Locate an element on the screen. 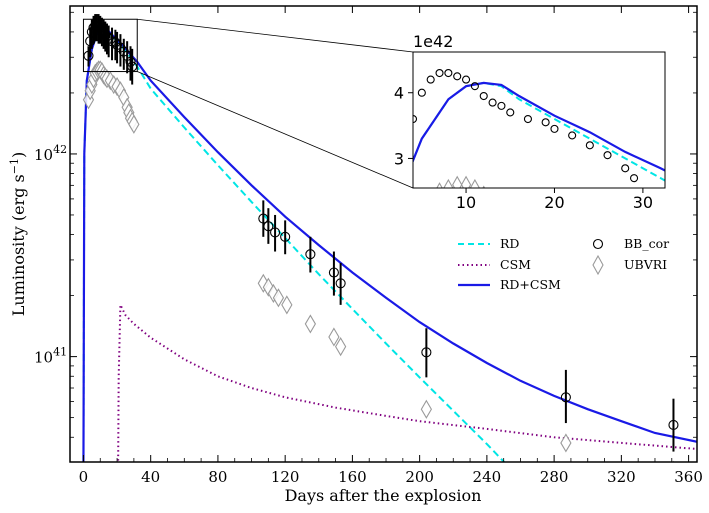 The height and width of the screenshot is (513, 709). y-axis-title-close: ) is located at coordinates (18, 155).